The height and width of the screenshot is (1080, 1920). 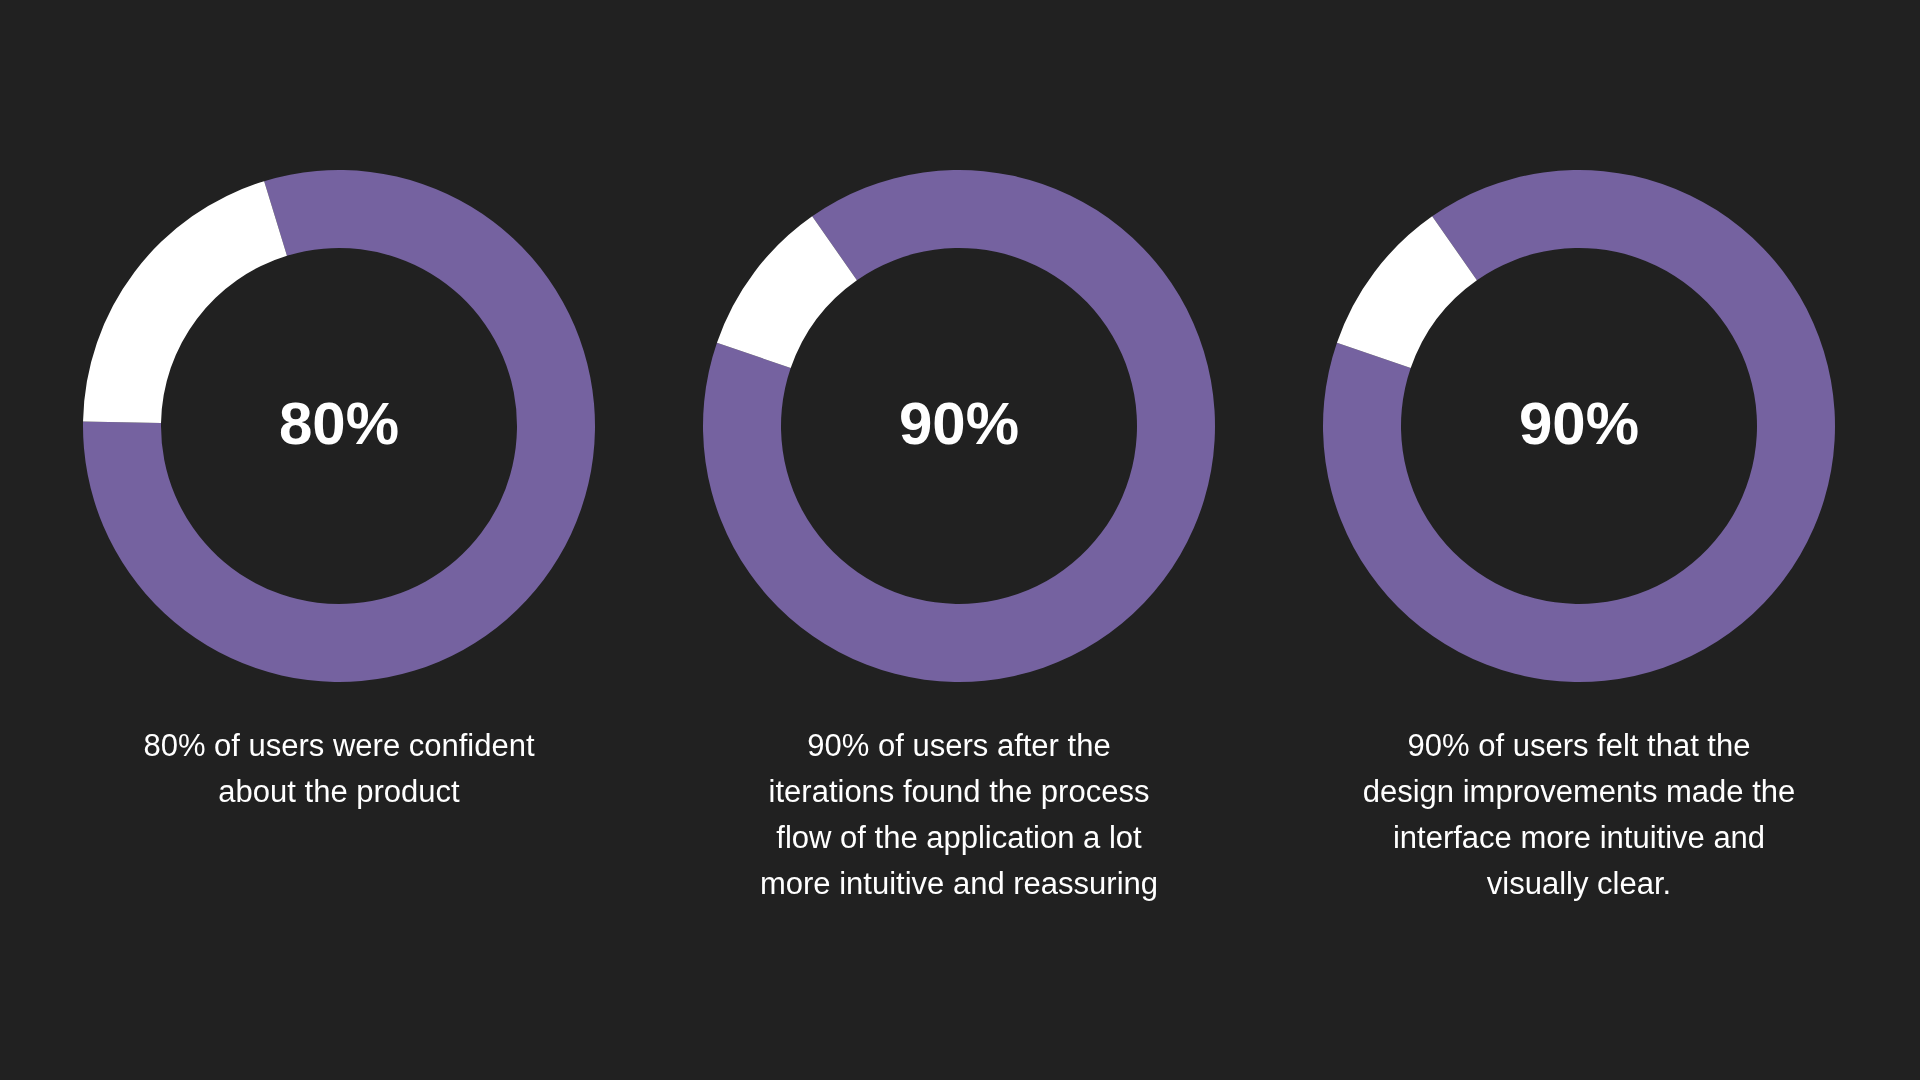 I want to click on text: 80%, so click(x=339, y=423).